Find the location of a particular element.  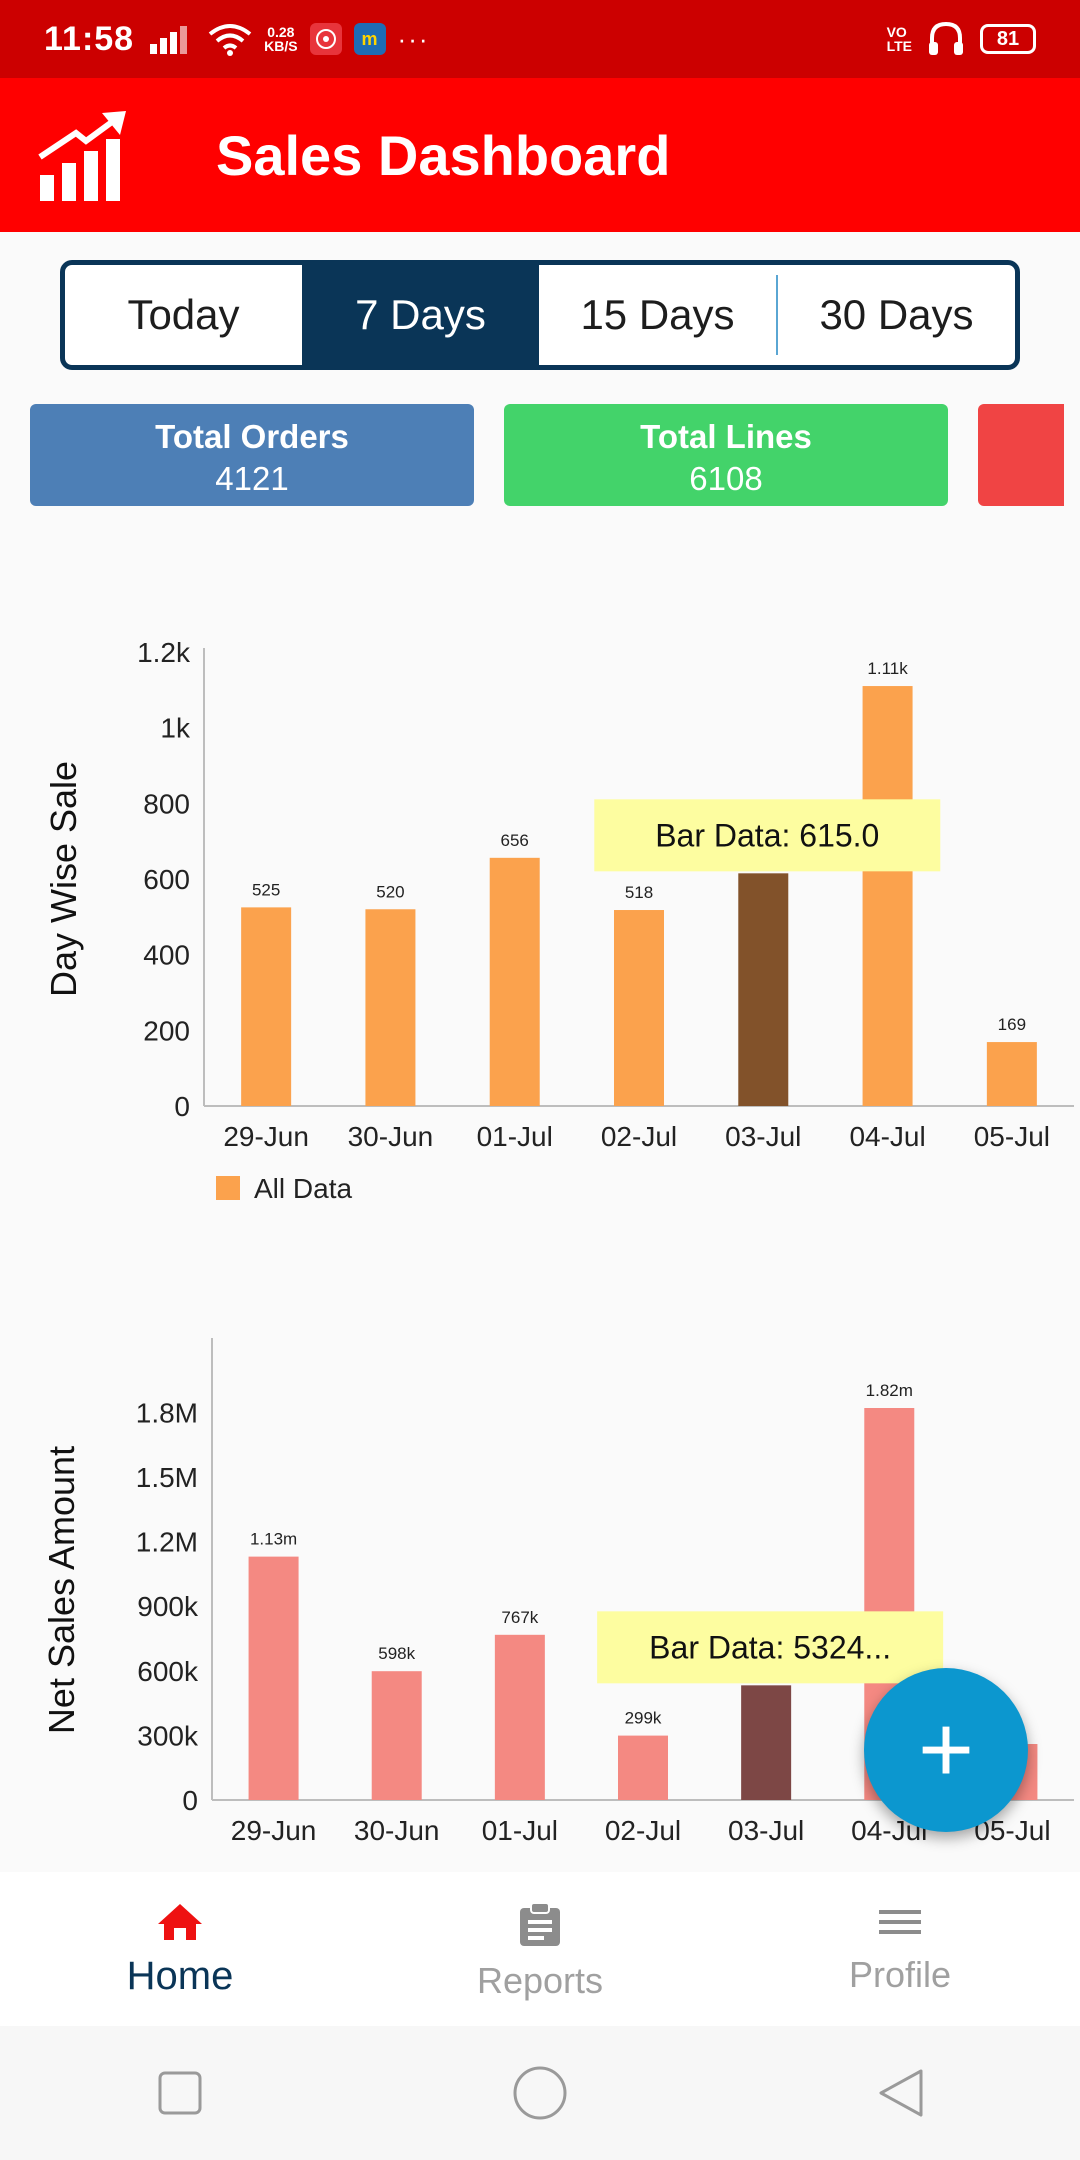

status-right: VO LTE 81 is located at coordinates (961, 39).